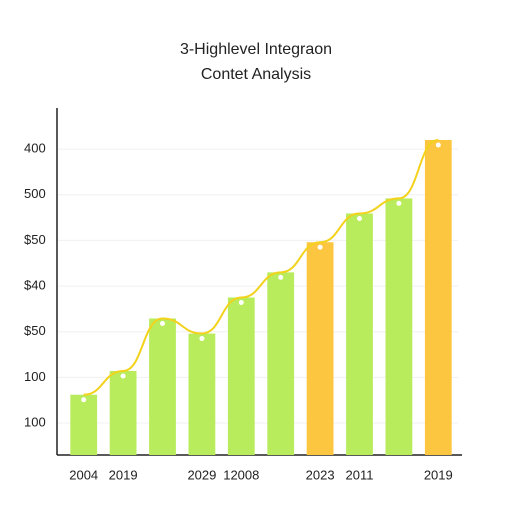 The image size is (512, 512). I want to click on chart-title: 3-Highlevel Integraon, so click(256, 49).